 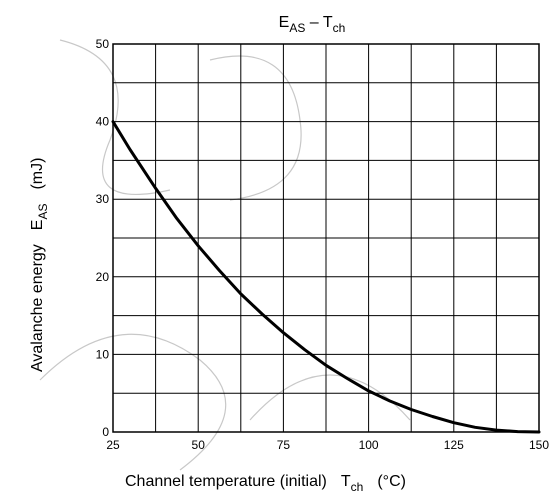 I want to click on y-tick-labels: 0 10 20 30 40 50, so click(x=103, y=238).